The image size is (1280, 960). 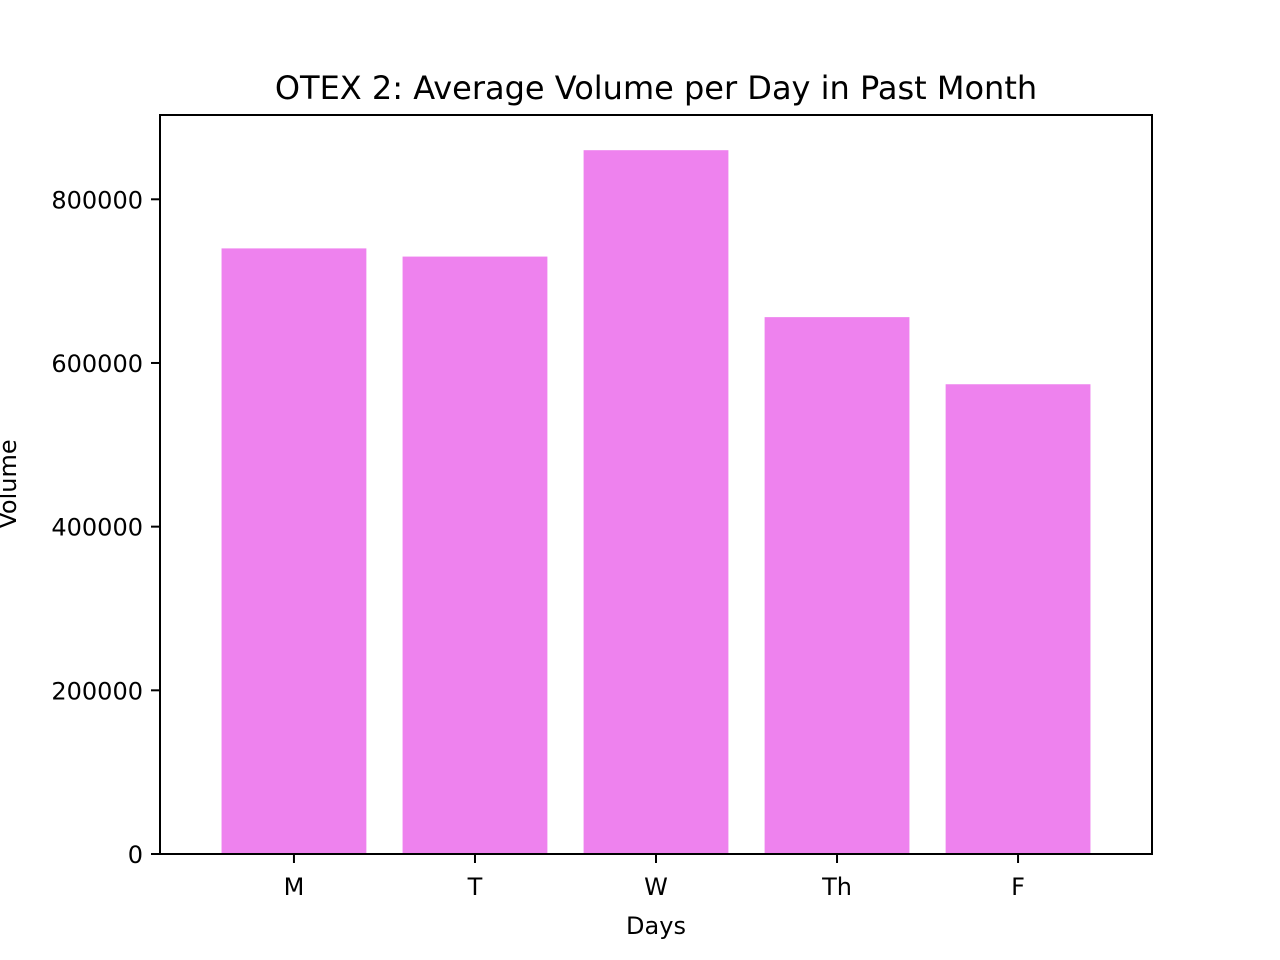 I want to click on bar-m, so click(x=294, y=551).